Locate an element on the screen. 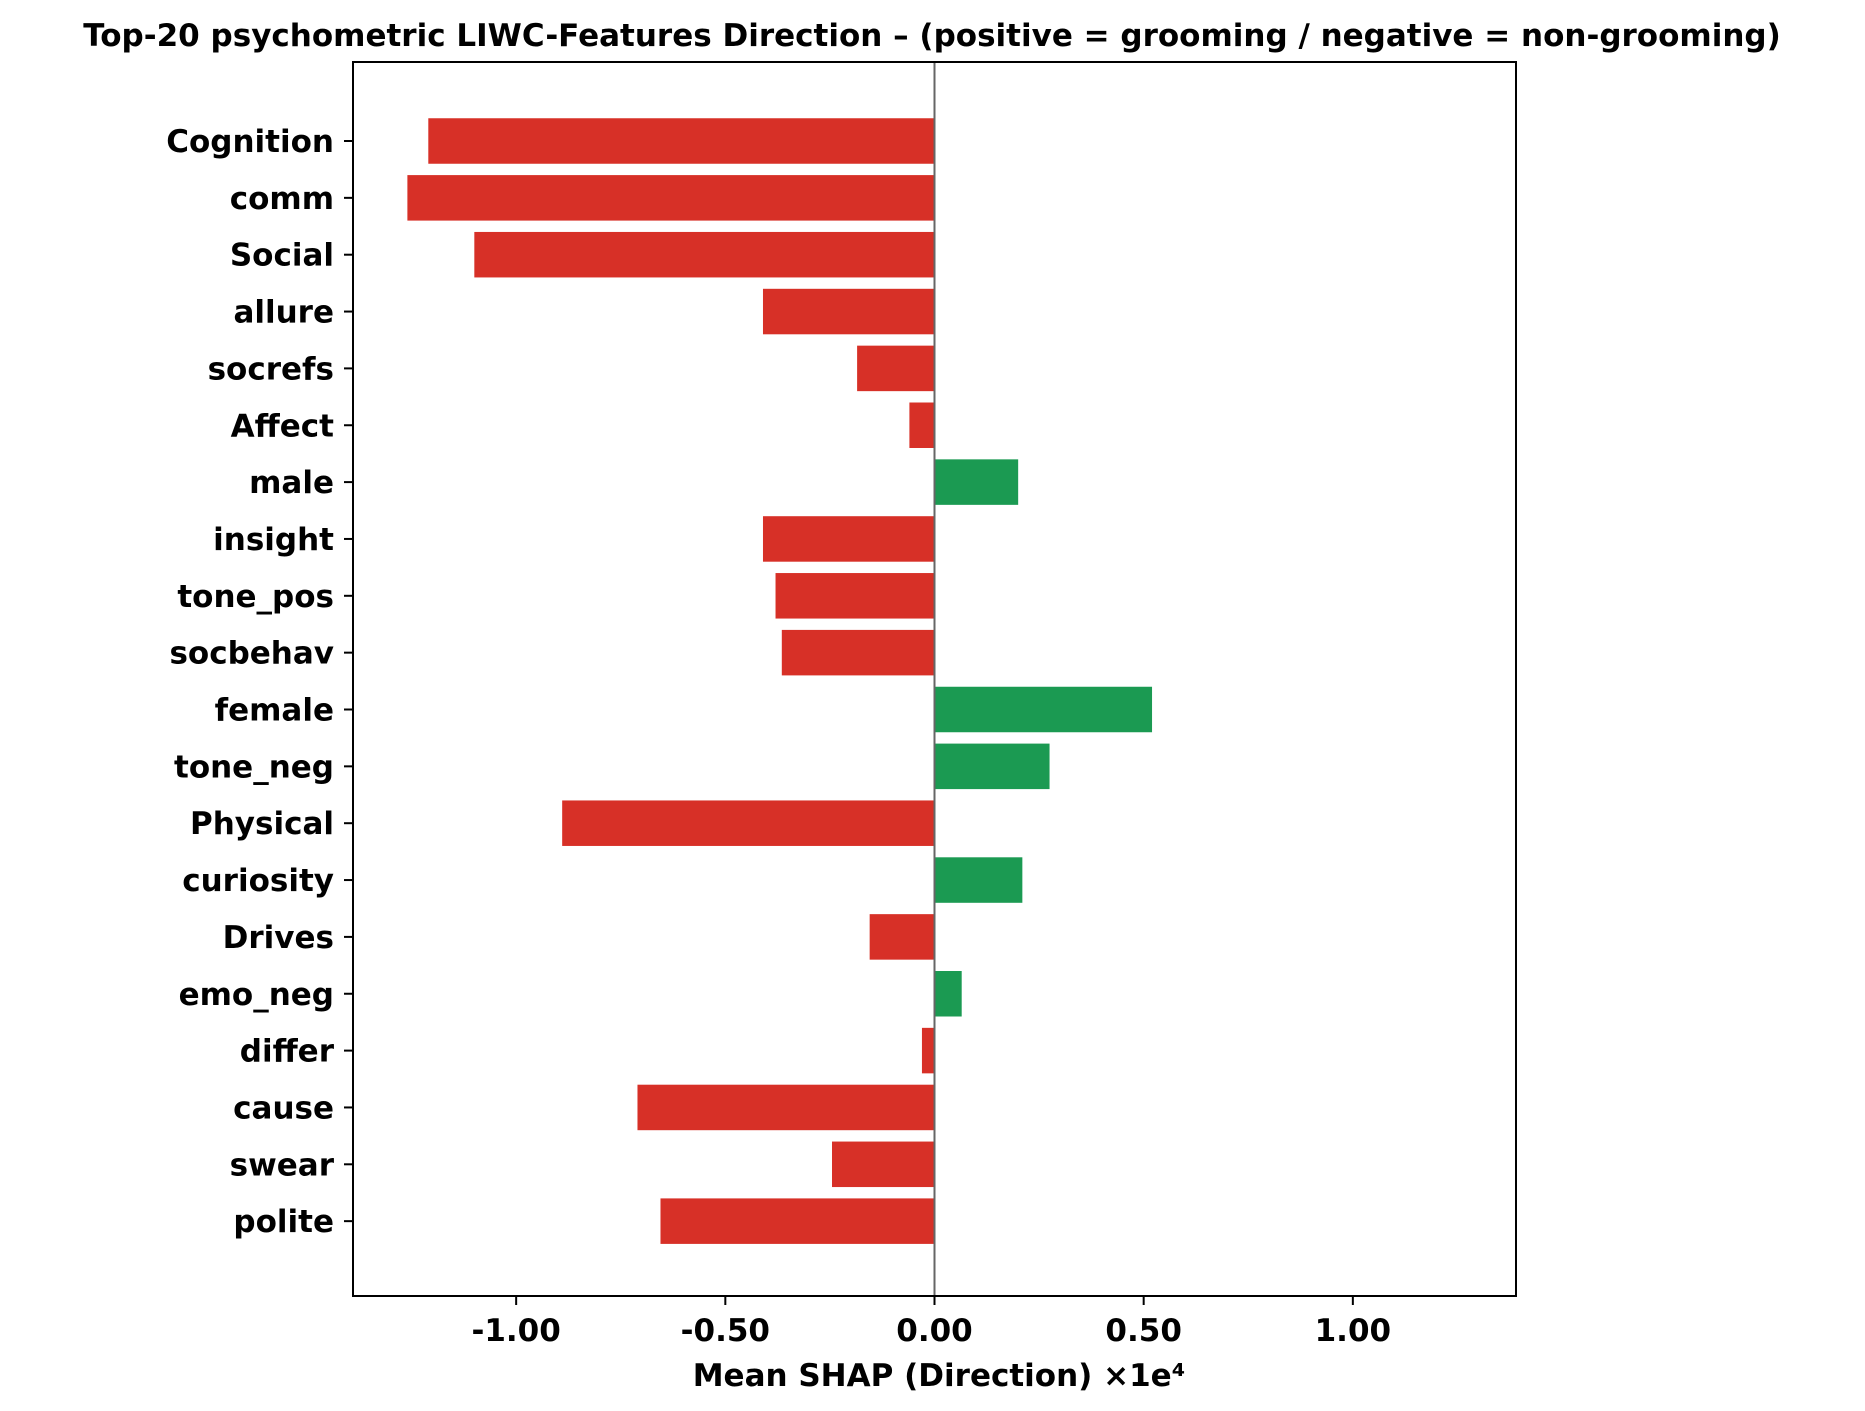 This screenshot has width=1865, height=1411. y-tick-label-male: male is located at coordinates (291, 483).